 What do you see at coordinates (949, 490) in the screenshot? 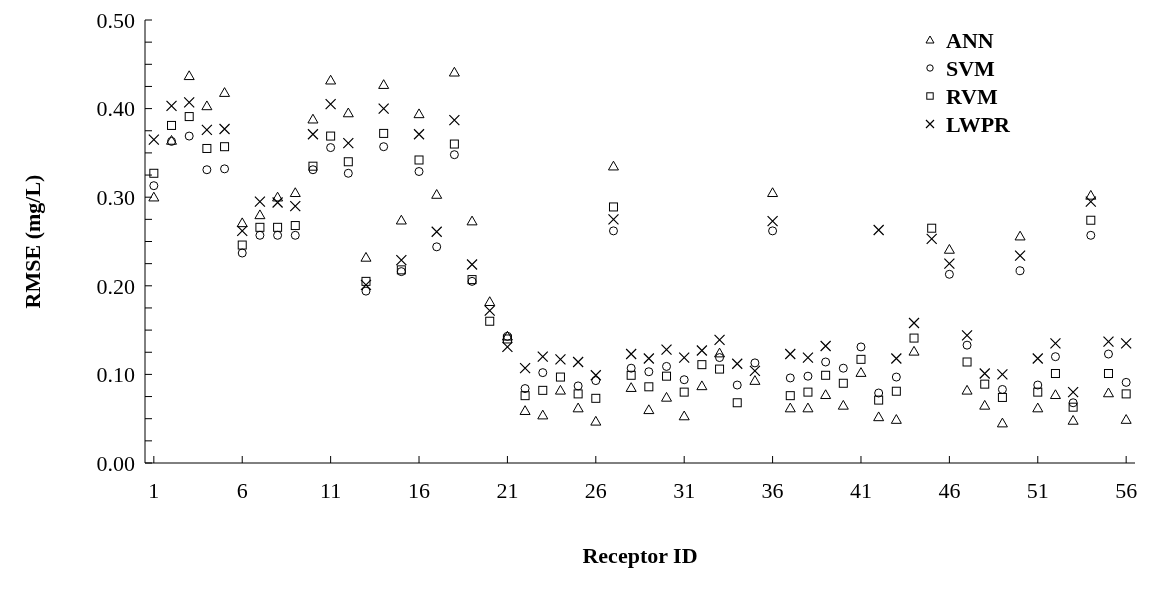
I see `x-tick-label: 46` at bounding box center [949, 490].